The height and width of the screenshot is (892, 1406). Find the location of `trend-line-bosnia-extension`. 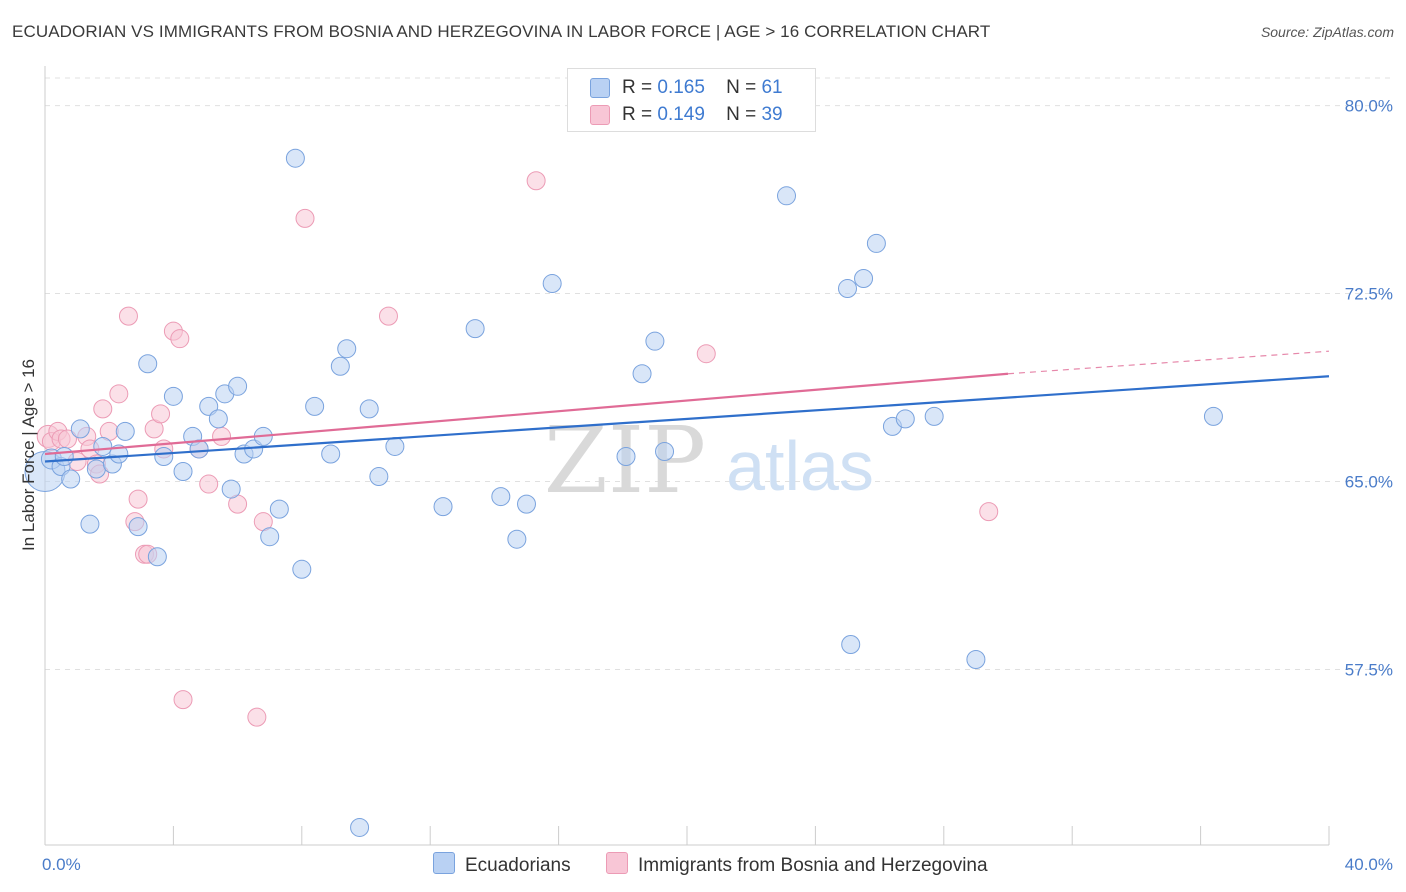

trend-line-bosnia-extension is located at coordinates (1168, 362).